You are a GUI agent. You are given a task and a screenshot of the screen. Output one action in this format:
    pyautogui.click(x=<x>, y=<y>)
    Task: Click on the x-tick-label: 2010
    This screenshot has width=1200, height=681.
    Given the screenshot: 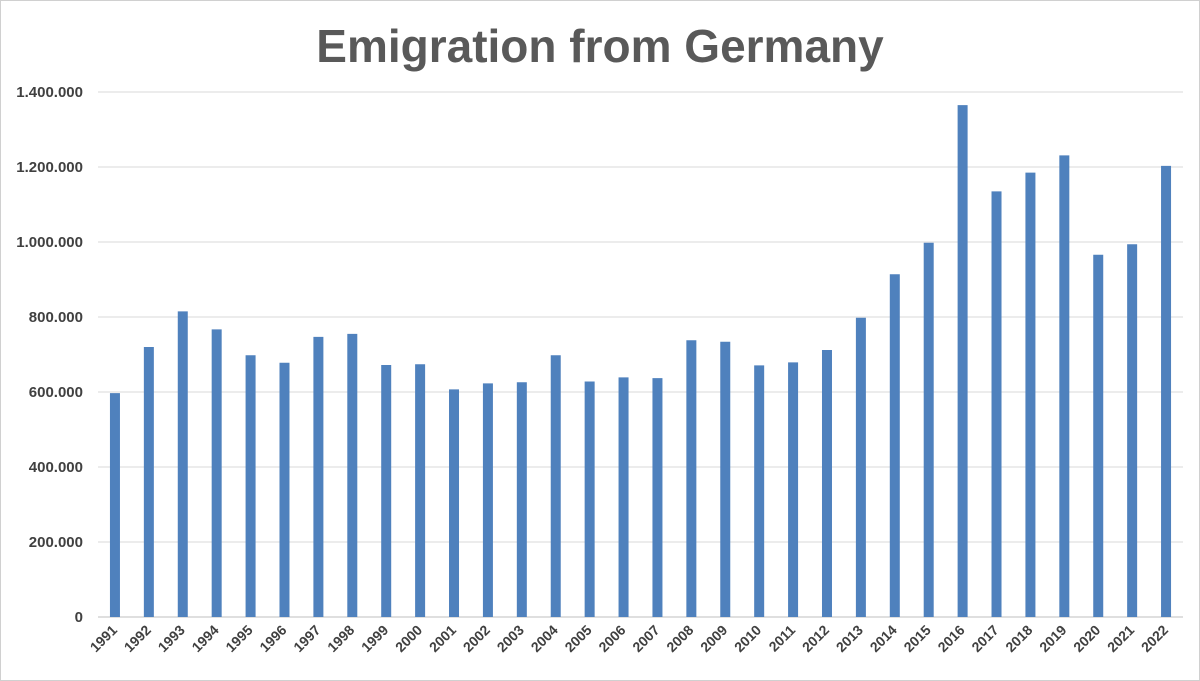 What is the action you would take?
    pyautogui.click(x=747, y=638)
    